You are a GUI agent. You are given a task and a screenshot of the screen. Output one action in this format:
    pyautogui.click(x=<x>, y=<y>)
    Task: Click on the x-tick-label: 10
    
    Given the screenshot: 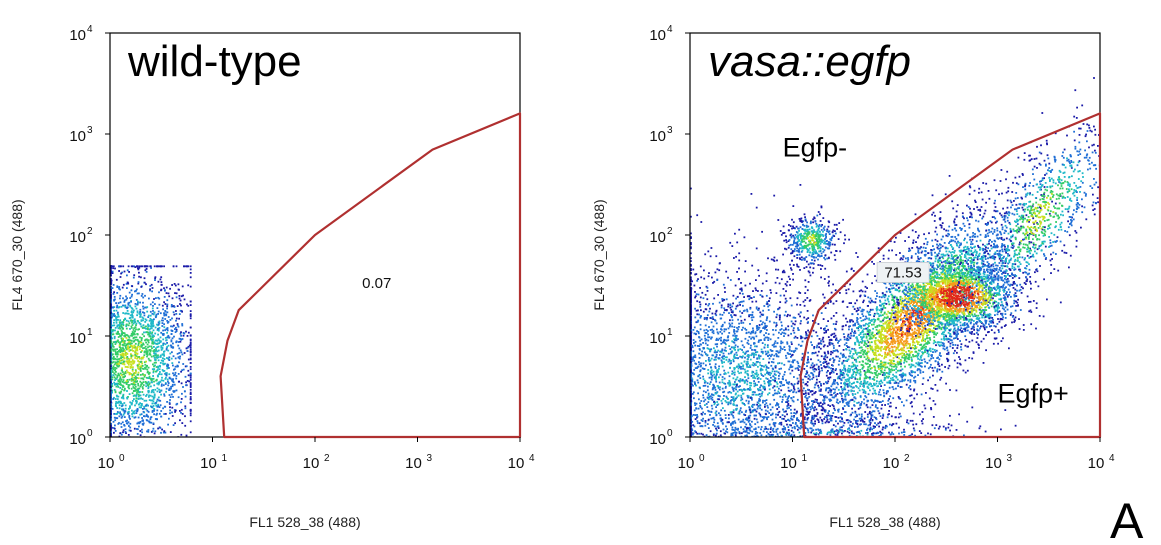 What is the action you would take?
    pyautogui.click(x=208, y=463)
    